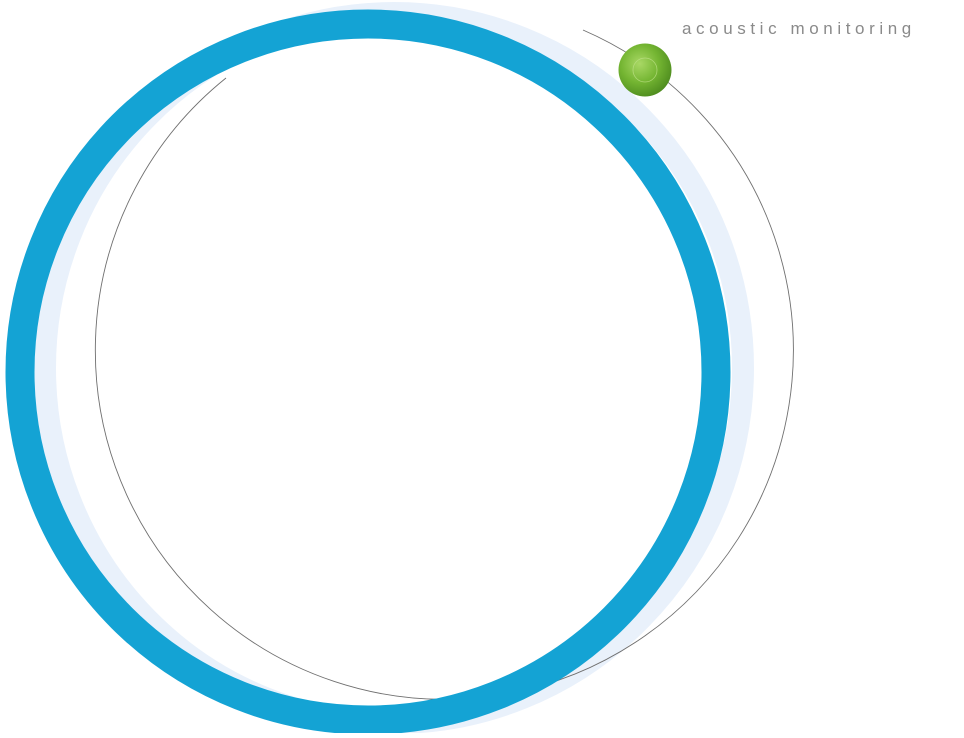 The height and width of the screenshot is (738, 964). What do you see at coordinates (799, 28) in the screenshot?
I see `tagline: acoustic monitoring` at bounding box center [799, 28].